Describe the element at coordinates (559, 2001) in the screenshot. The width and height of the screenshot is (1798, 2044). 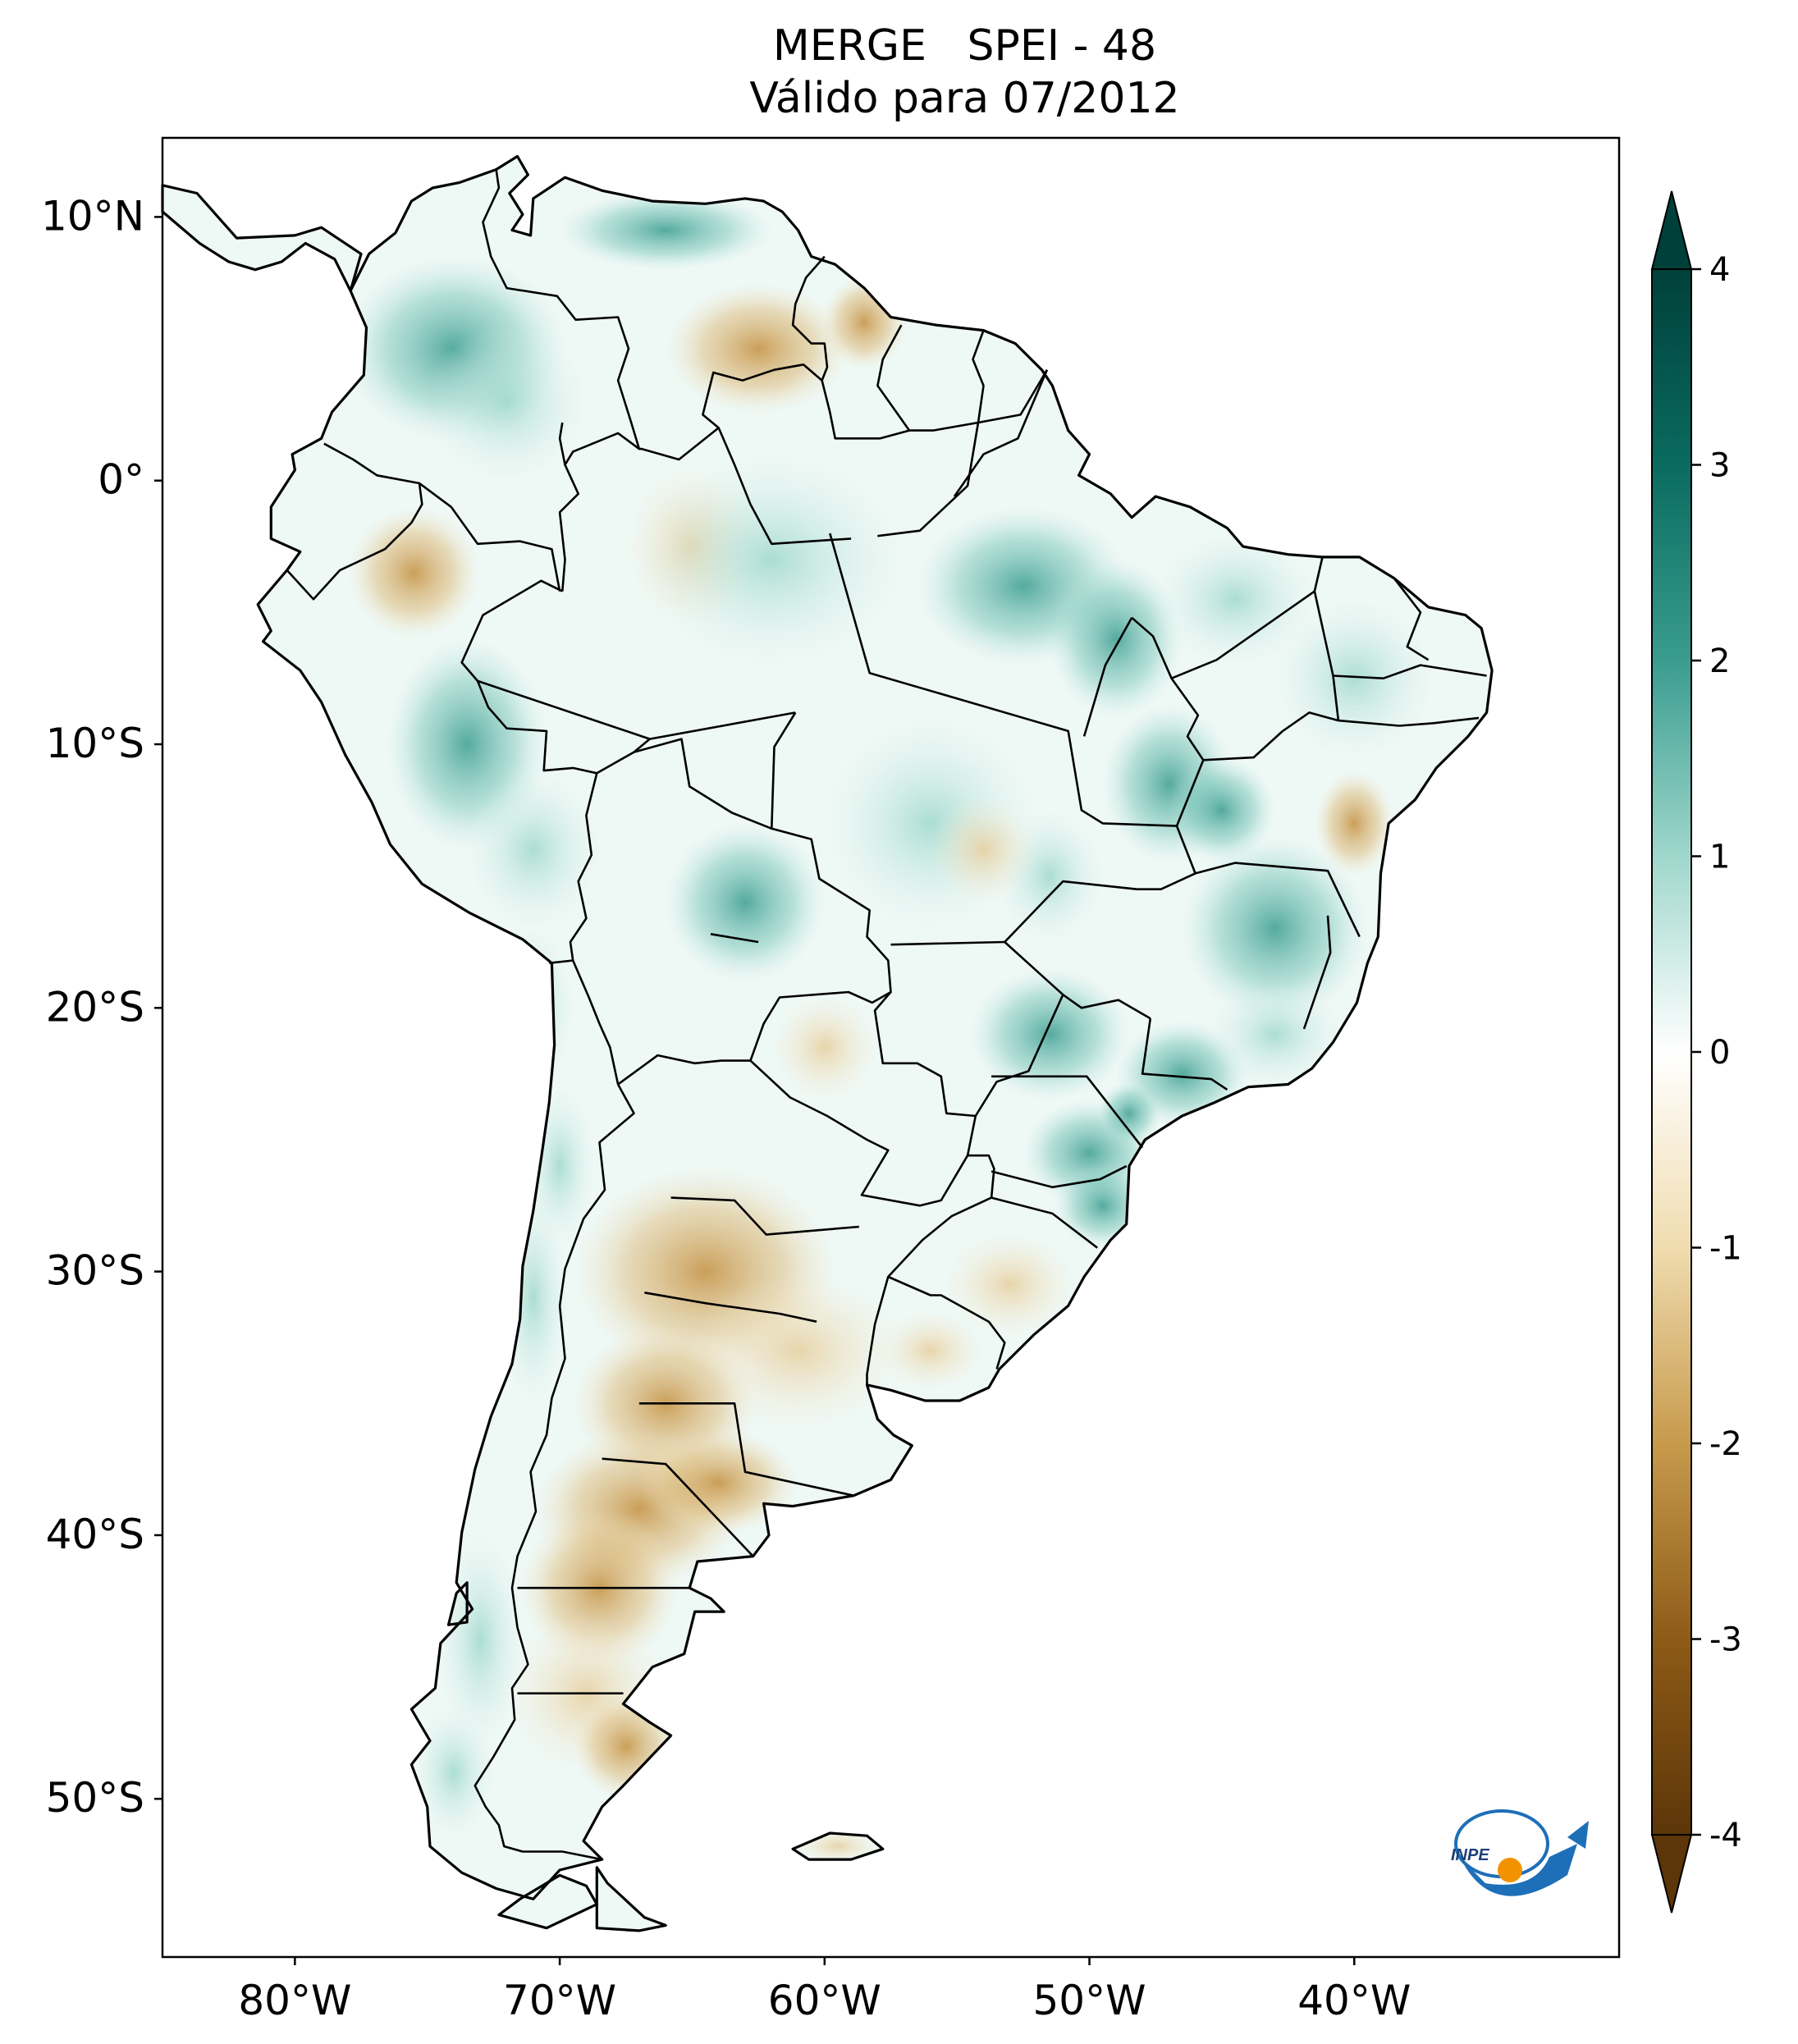
I see `lon-tick-label: 70°W` at that location.